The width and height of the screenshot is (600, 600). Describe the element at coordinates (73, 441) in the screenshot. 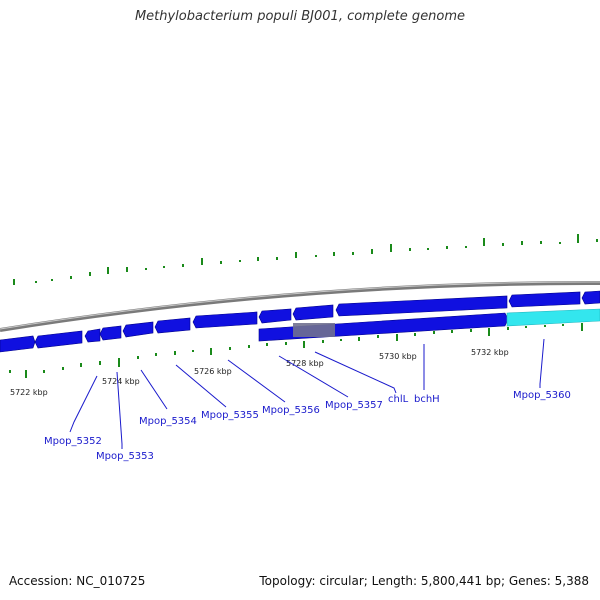

I see `gene-label: Mpop_5352` at that location.